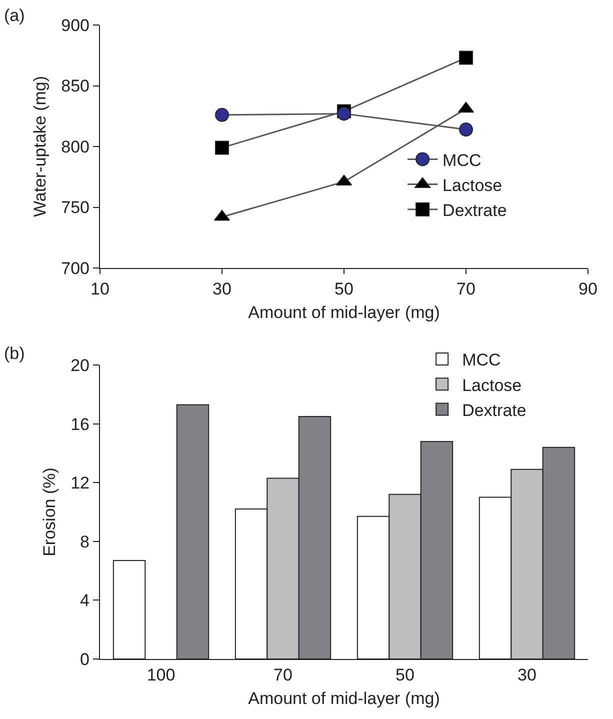 This screenshot has width=613, height=719. Describe the element at coordinates (75, 25) in the screenshot. I see `y-tick-label: 900` at that location.